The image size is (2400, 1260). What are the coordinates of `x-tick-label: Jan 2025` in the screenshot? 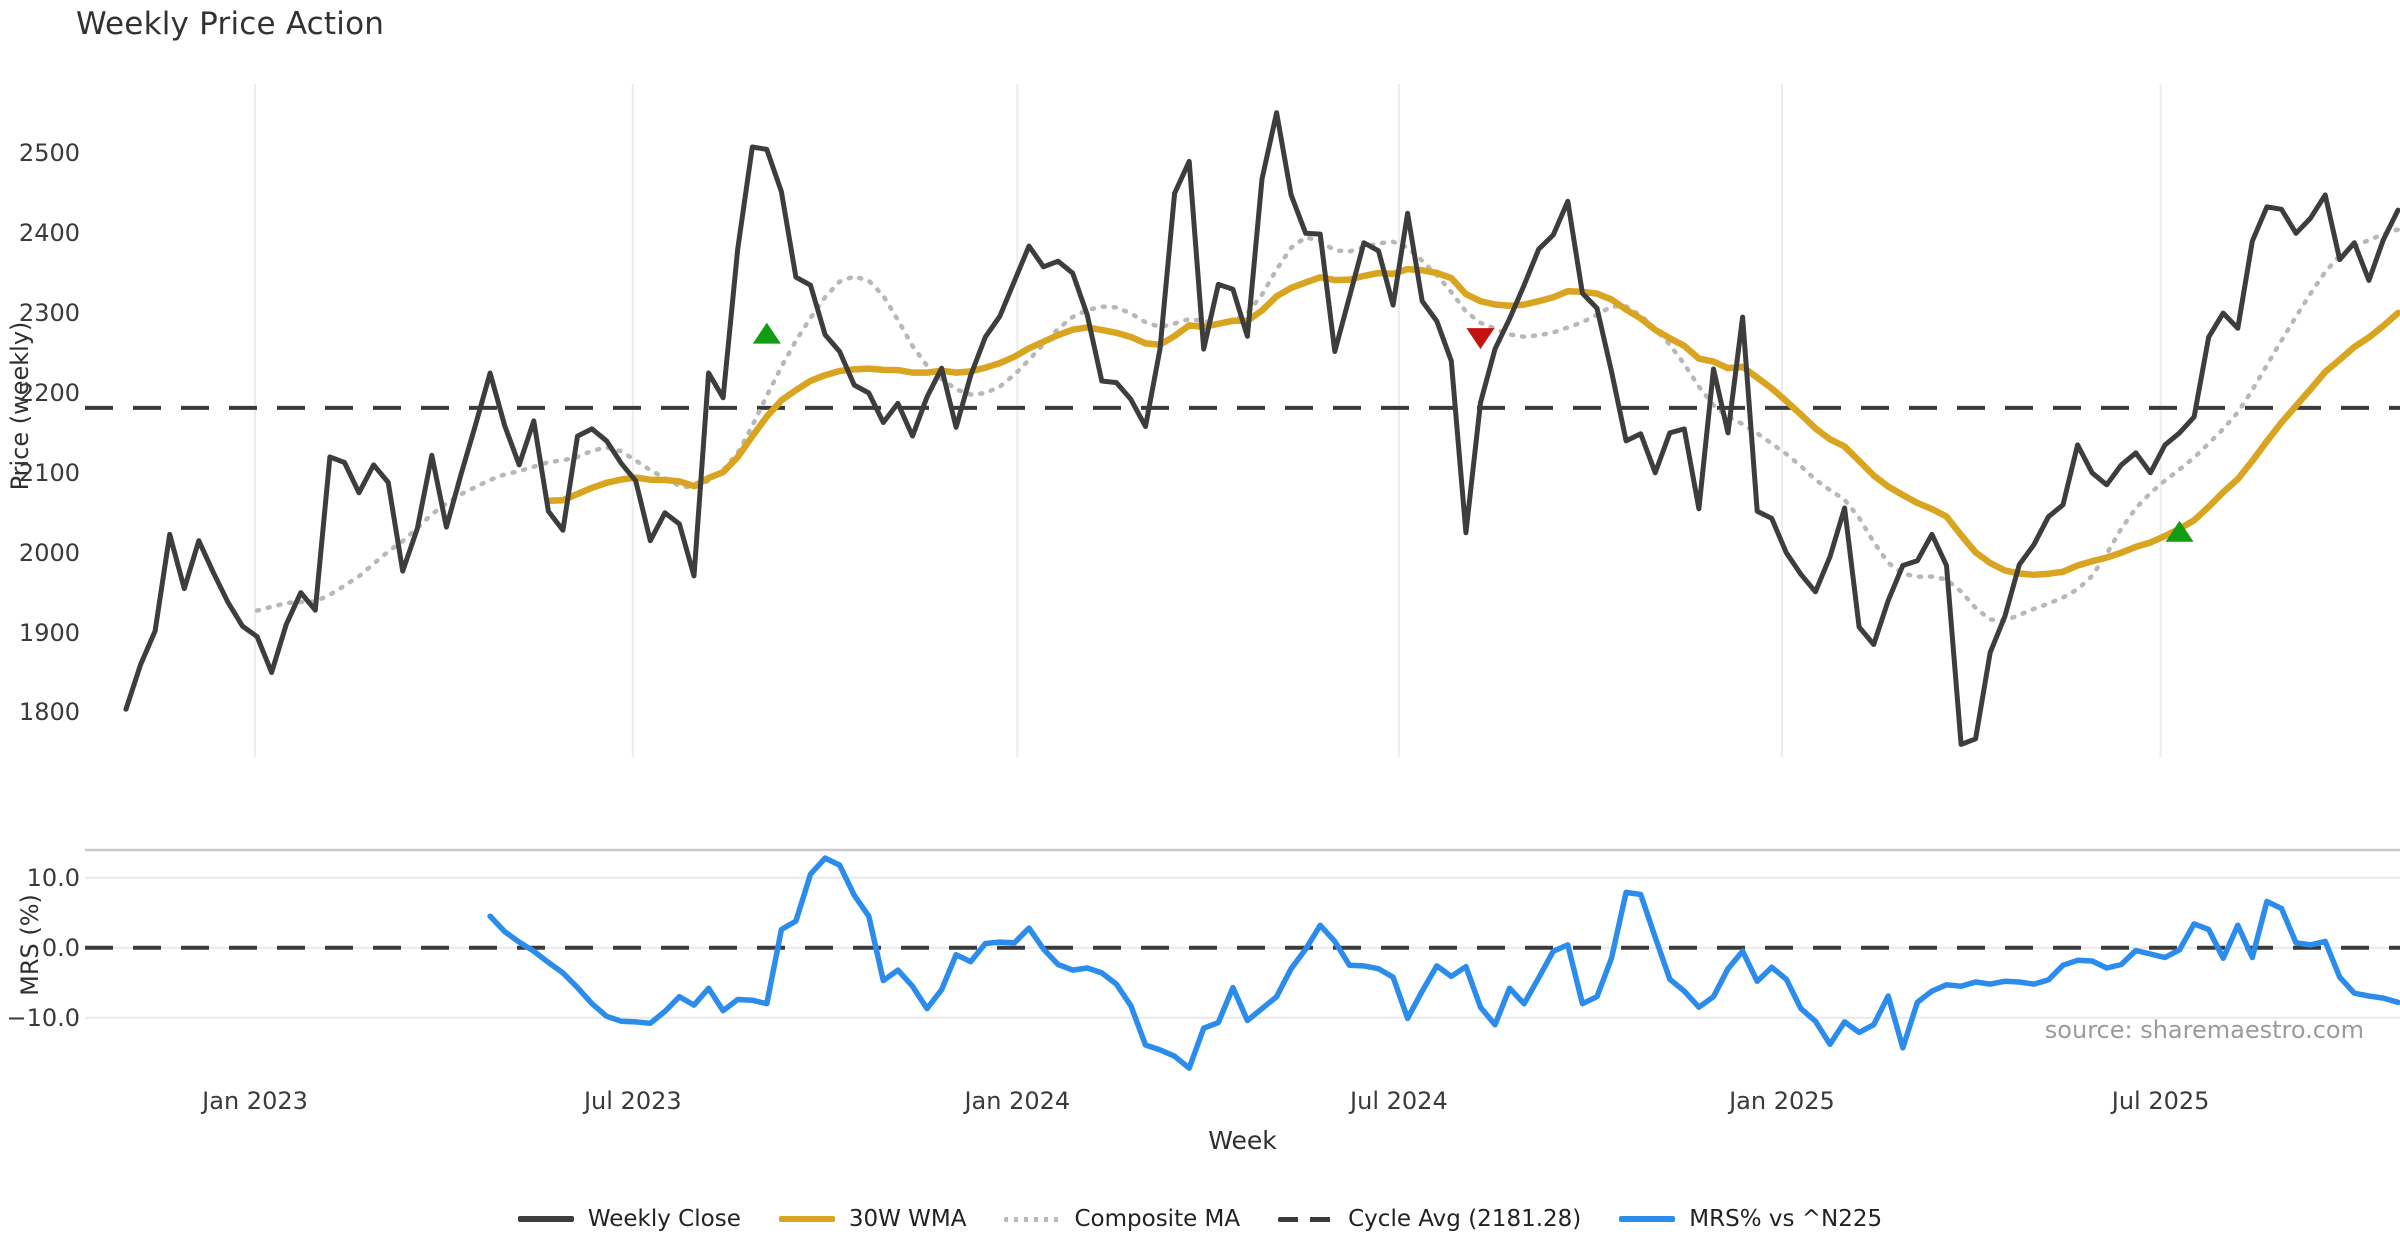 It's located at (1782, 1101).